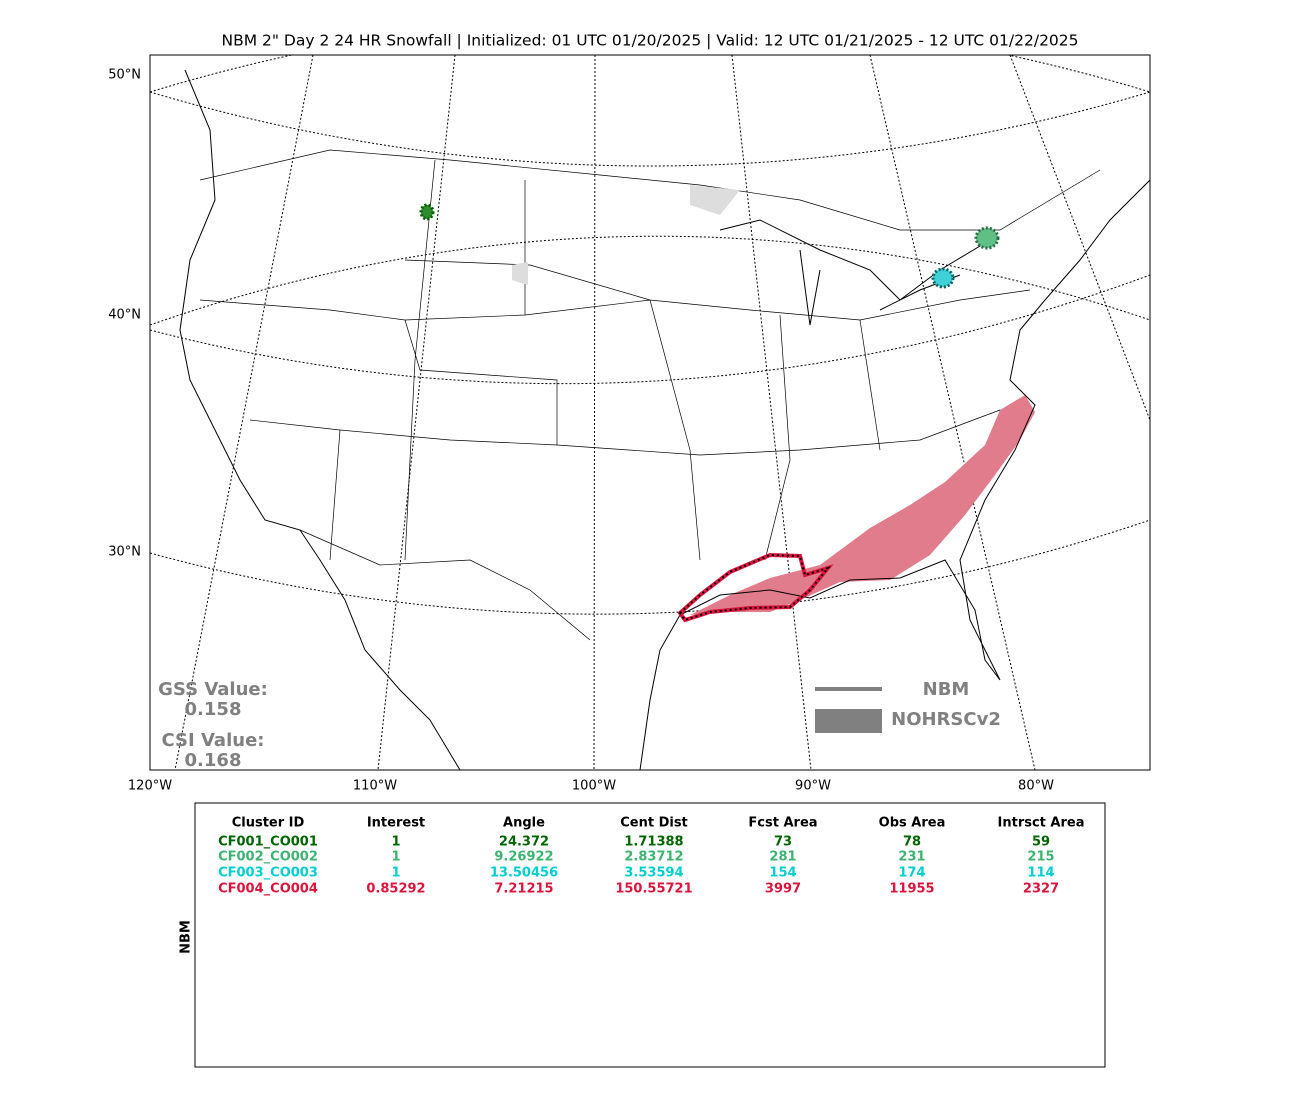 Image resolution: width=1300 pixels, height=1104 pixels. Describe the element at coordinates (783, 842) in the screenshot. I see `table-cell: 73` at that location.